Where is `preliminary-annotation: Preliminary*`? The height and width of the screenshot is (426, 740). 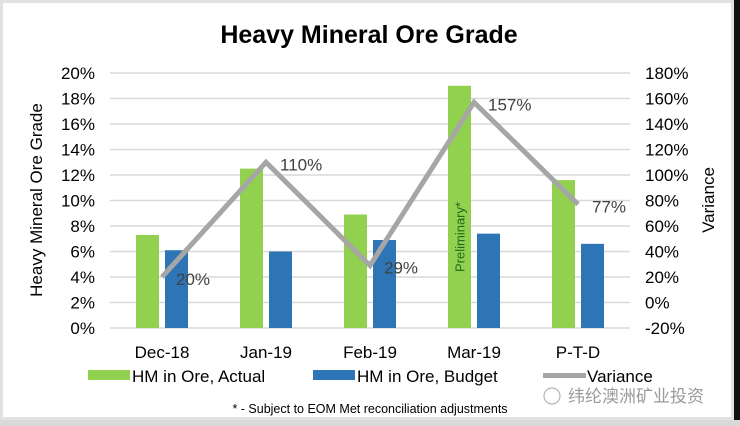 preliminary-annotation: Preliminary* is located at coordinates (460, 237).